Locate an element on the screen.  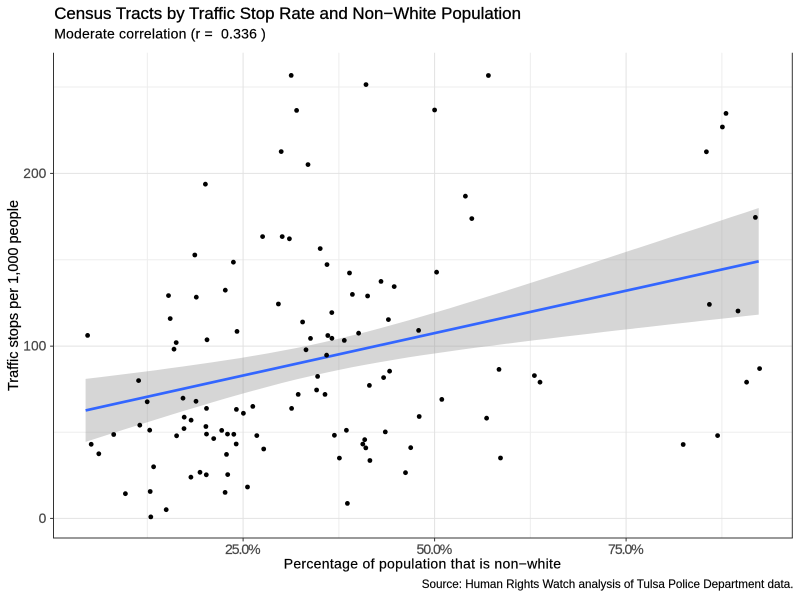
svg-text:Moderate correlation (r = 0.3: Moderate correlation (r = 0.336 ) is located at coordinates (160, 34).